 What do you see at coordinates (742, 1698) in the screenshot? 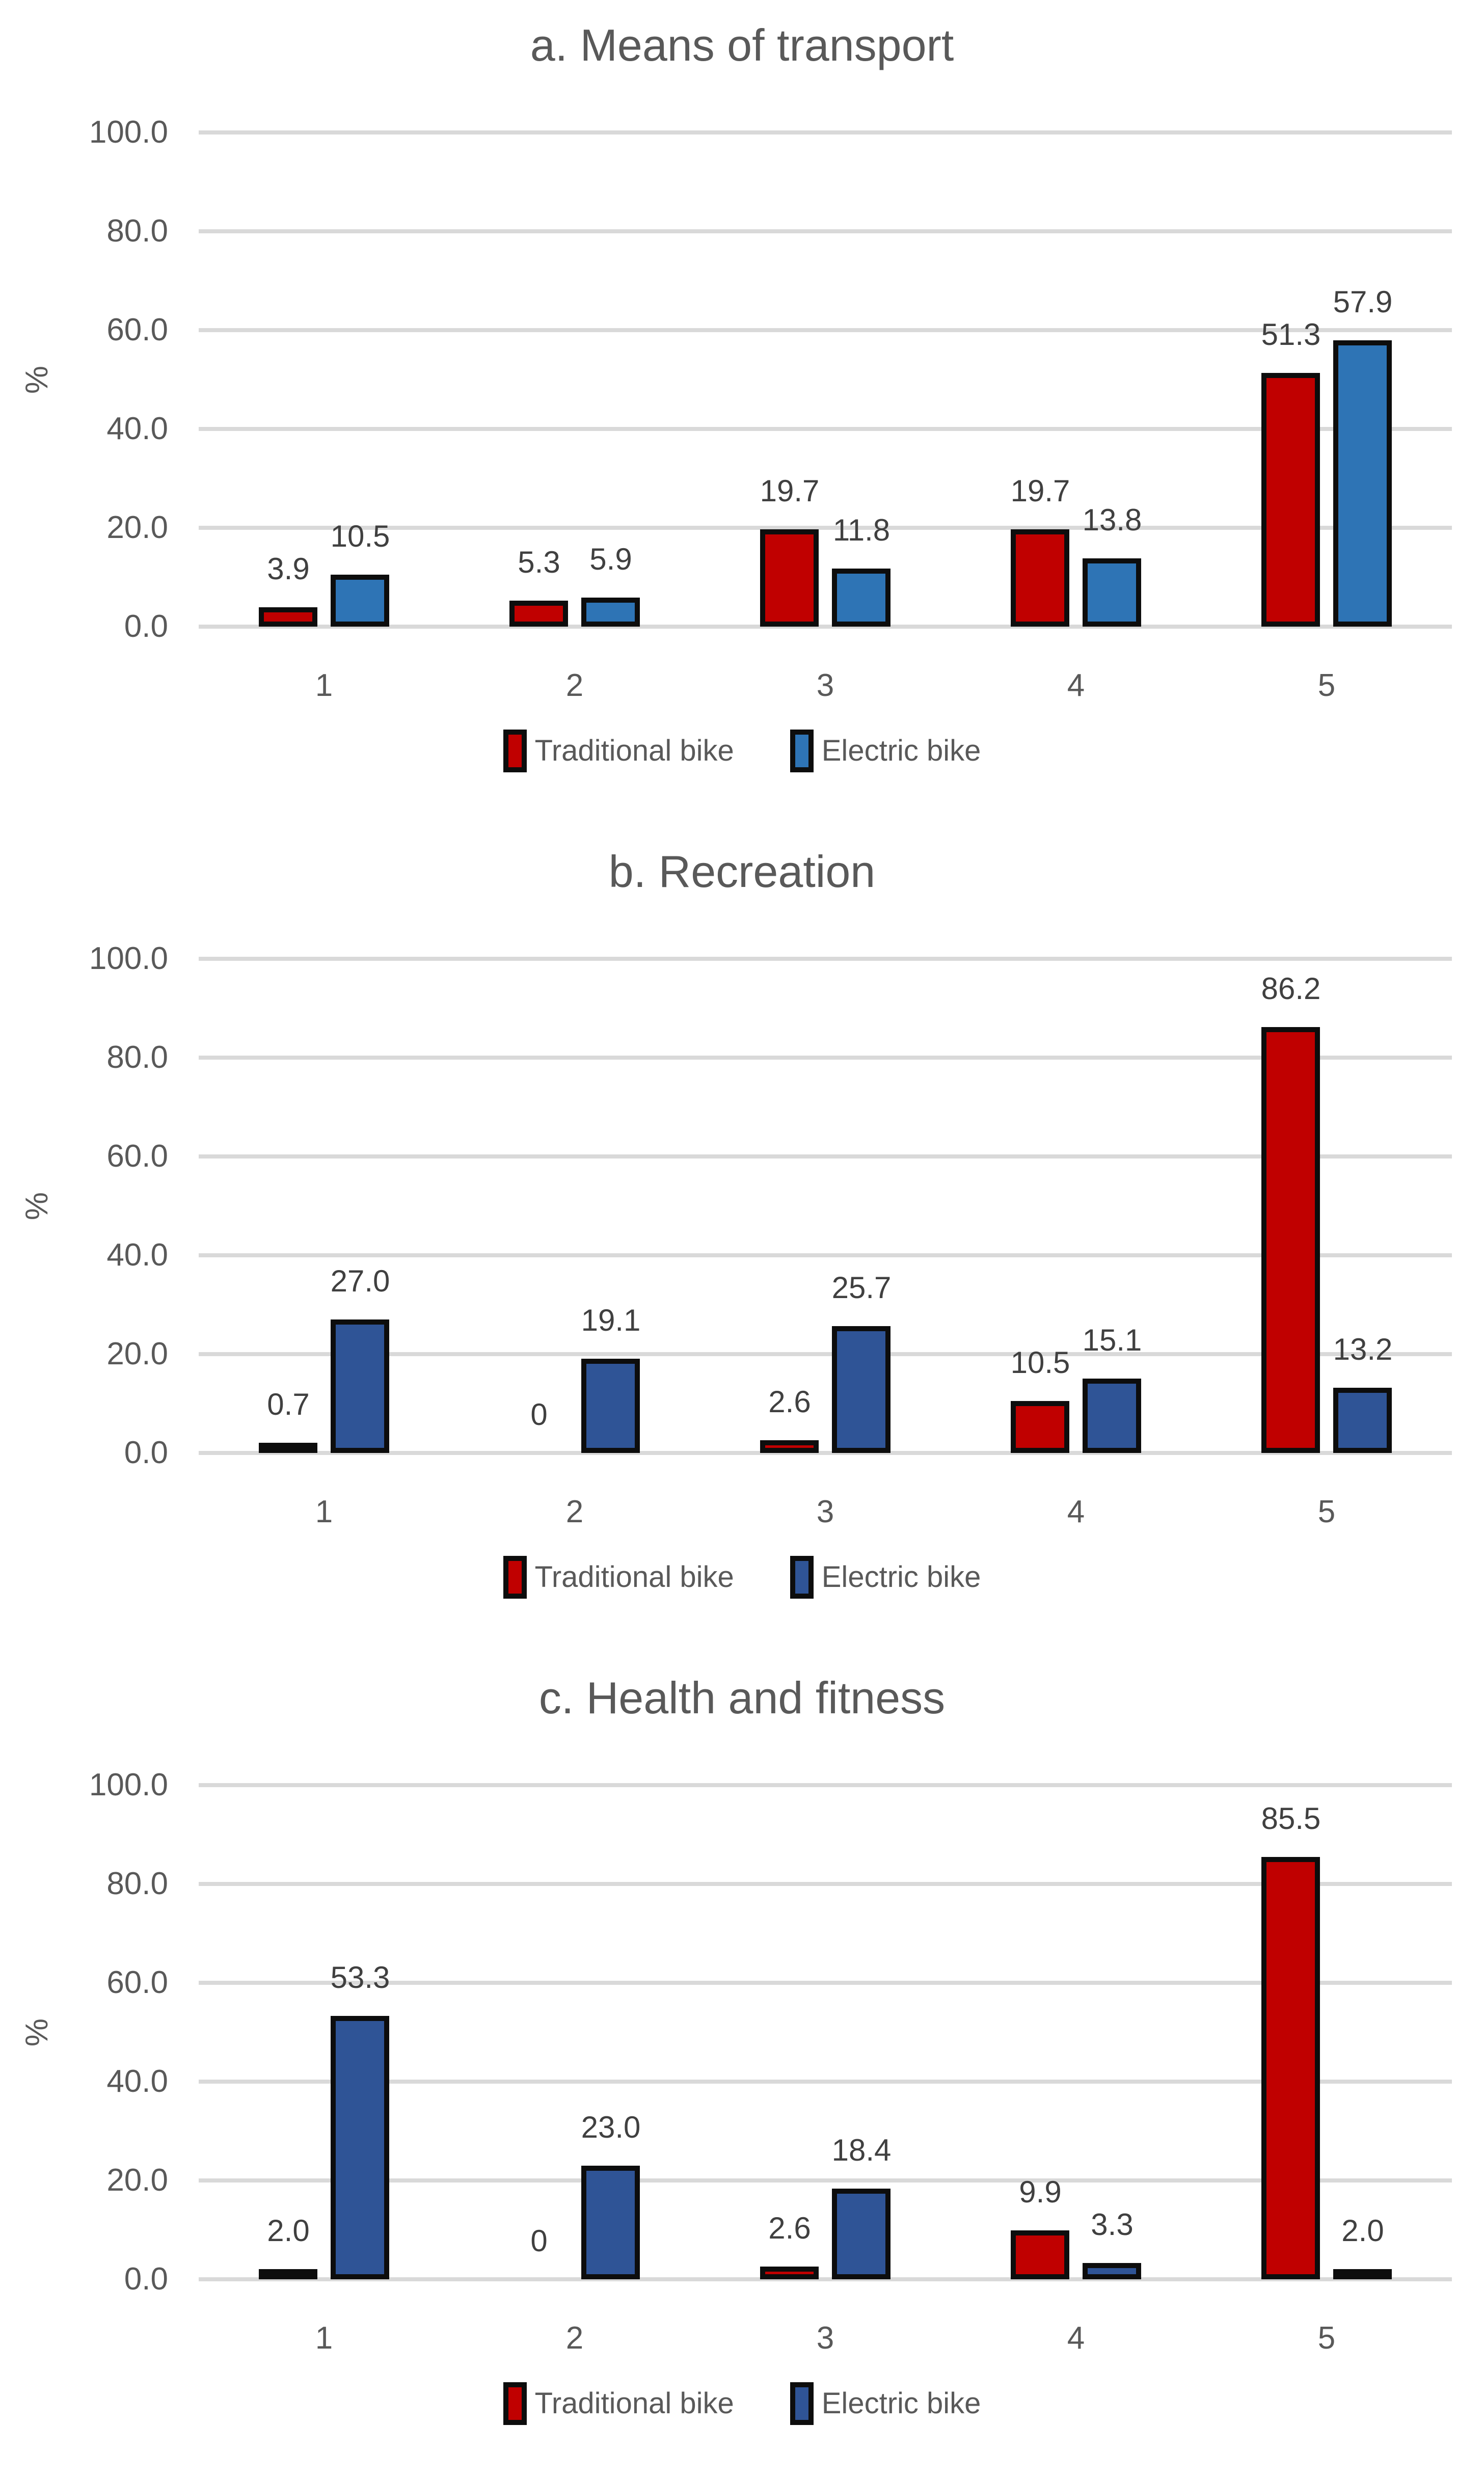
I see `chart-title: c. Health and fitness` at bounding box center [742, 1698].